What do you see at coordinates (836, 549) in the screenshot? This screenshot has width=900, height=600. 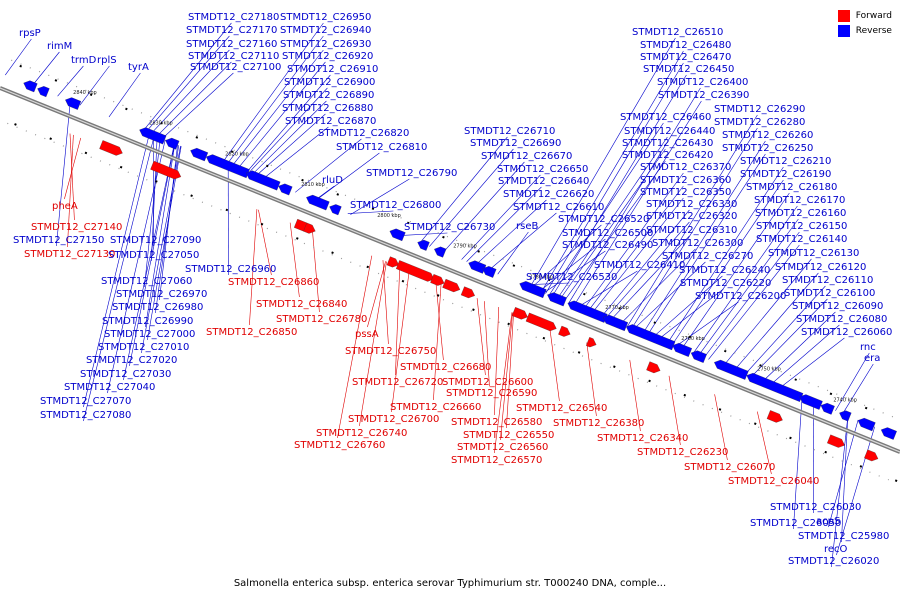 I see `gene-label: recO` at bounding box center [836, 549].